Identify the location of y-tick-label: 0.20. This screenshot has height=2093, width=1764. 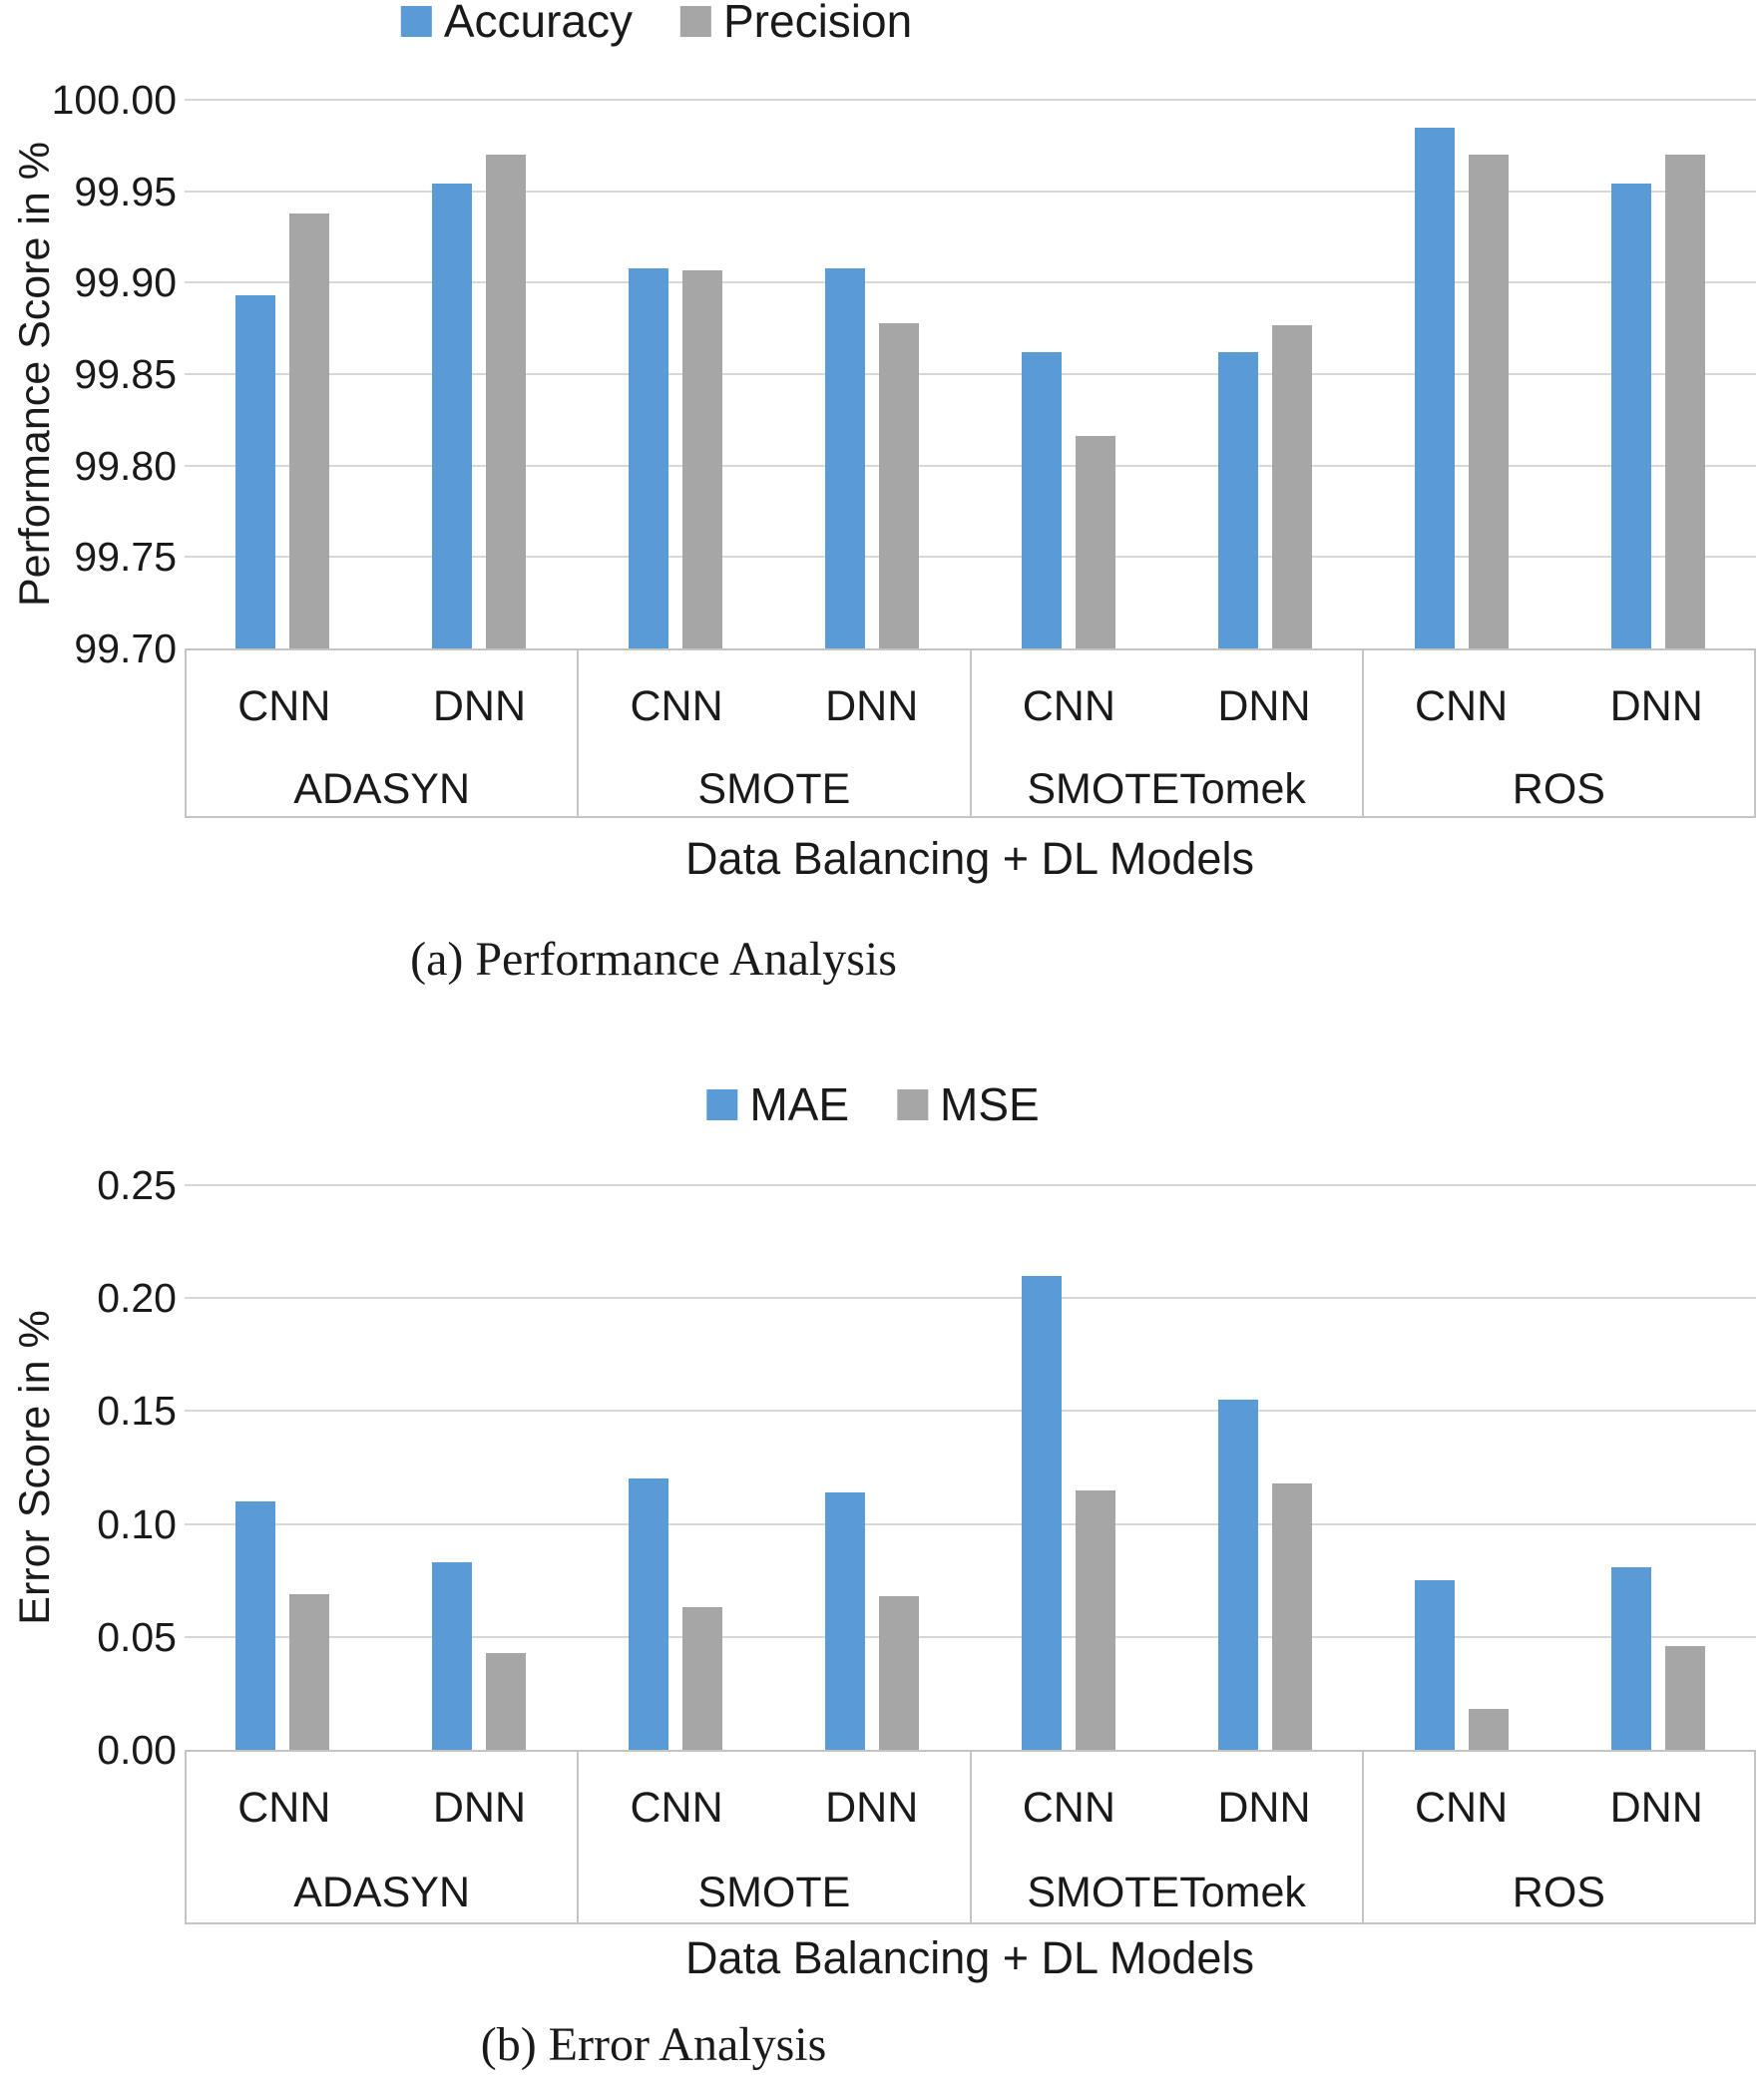
(137, 1298).